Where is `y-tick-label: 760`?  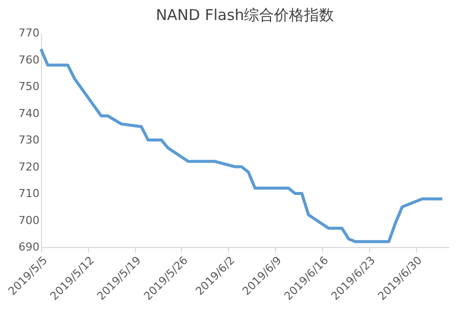 y-tick-label: 760 is located at coordinates (29, 59).